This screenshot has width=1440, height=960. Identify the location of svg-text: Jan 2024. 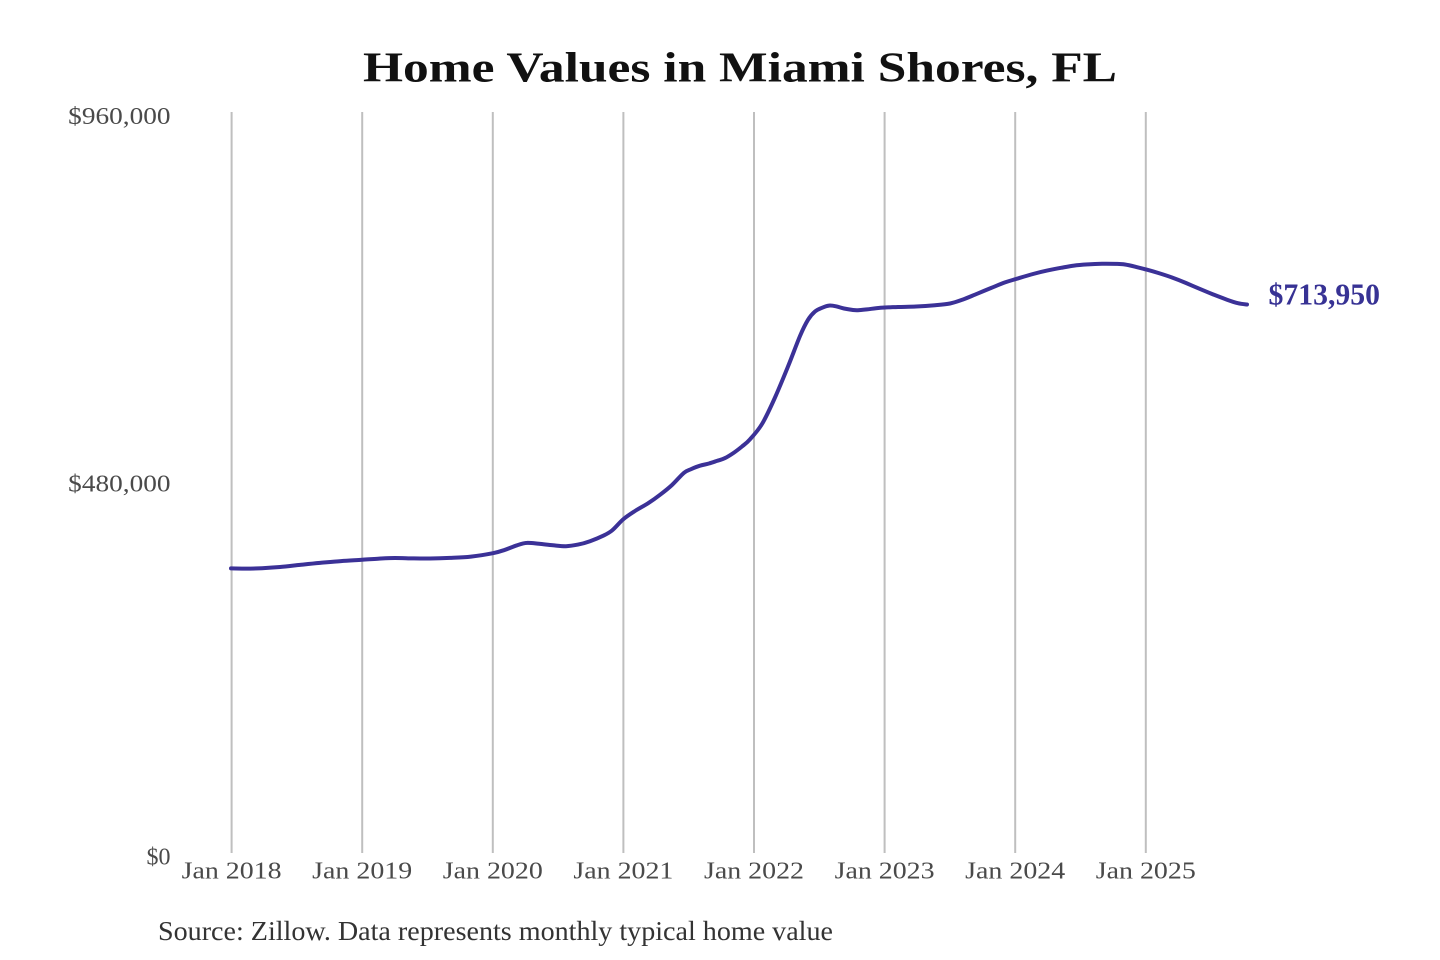
(1015, 872).